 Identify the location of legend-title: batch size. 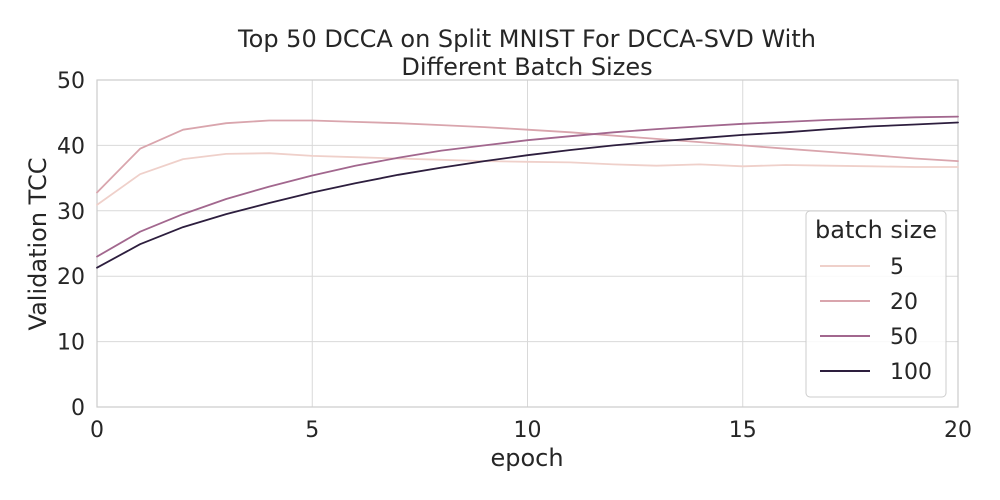
(876, 230).